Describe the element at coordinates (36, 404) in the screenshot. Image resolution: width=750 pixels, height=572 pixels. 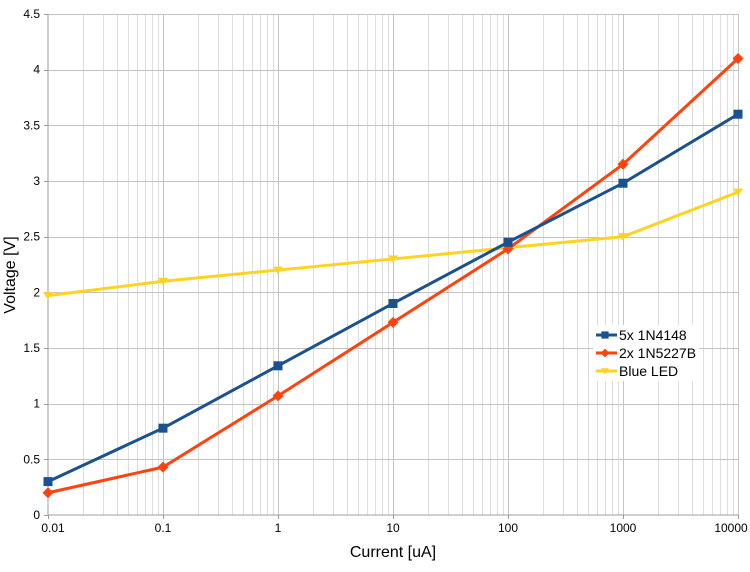
I see `y-tick-label: 1` at that location.